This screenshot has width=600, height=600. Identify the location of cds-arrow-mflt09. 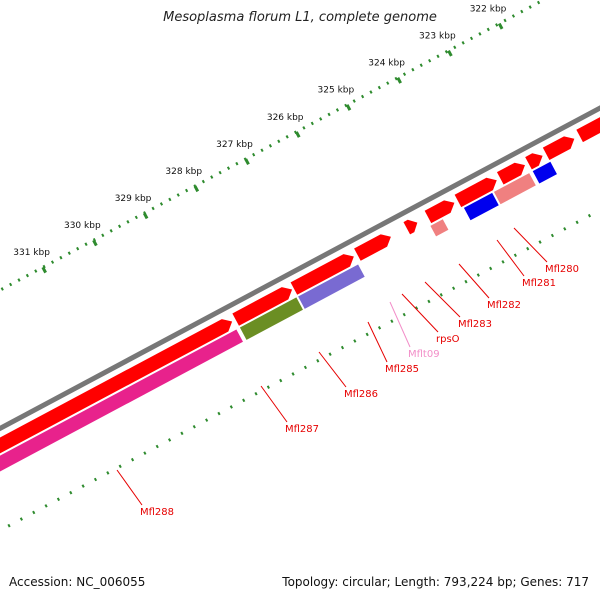
(410, 227).